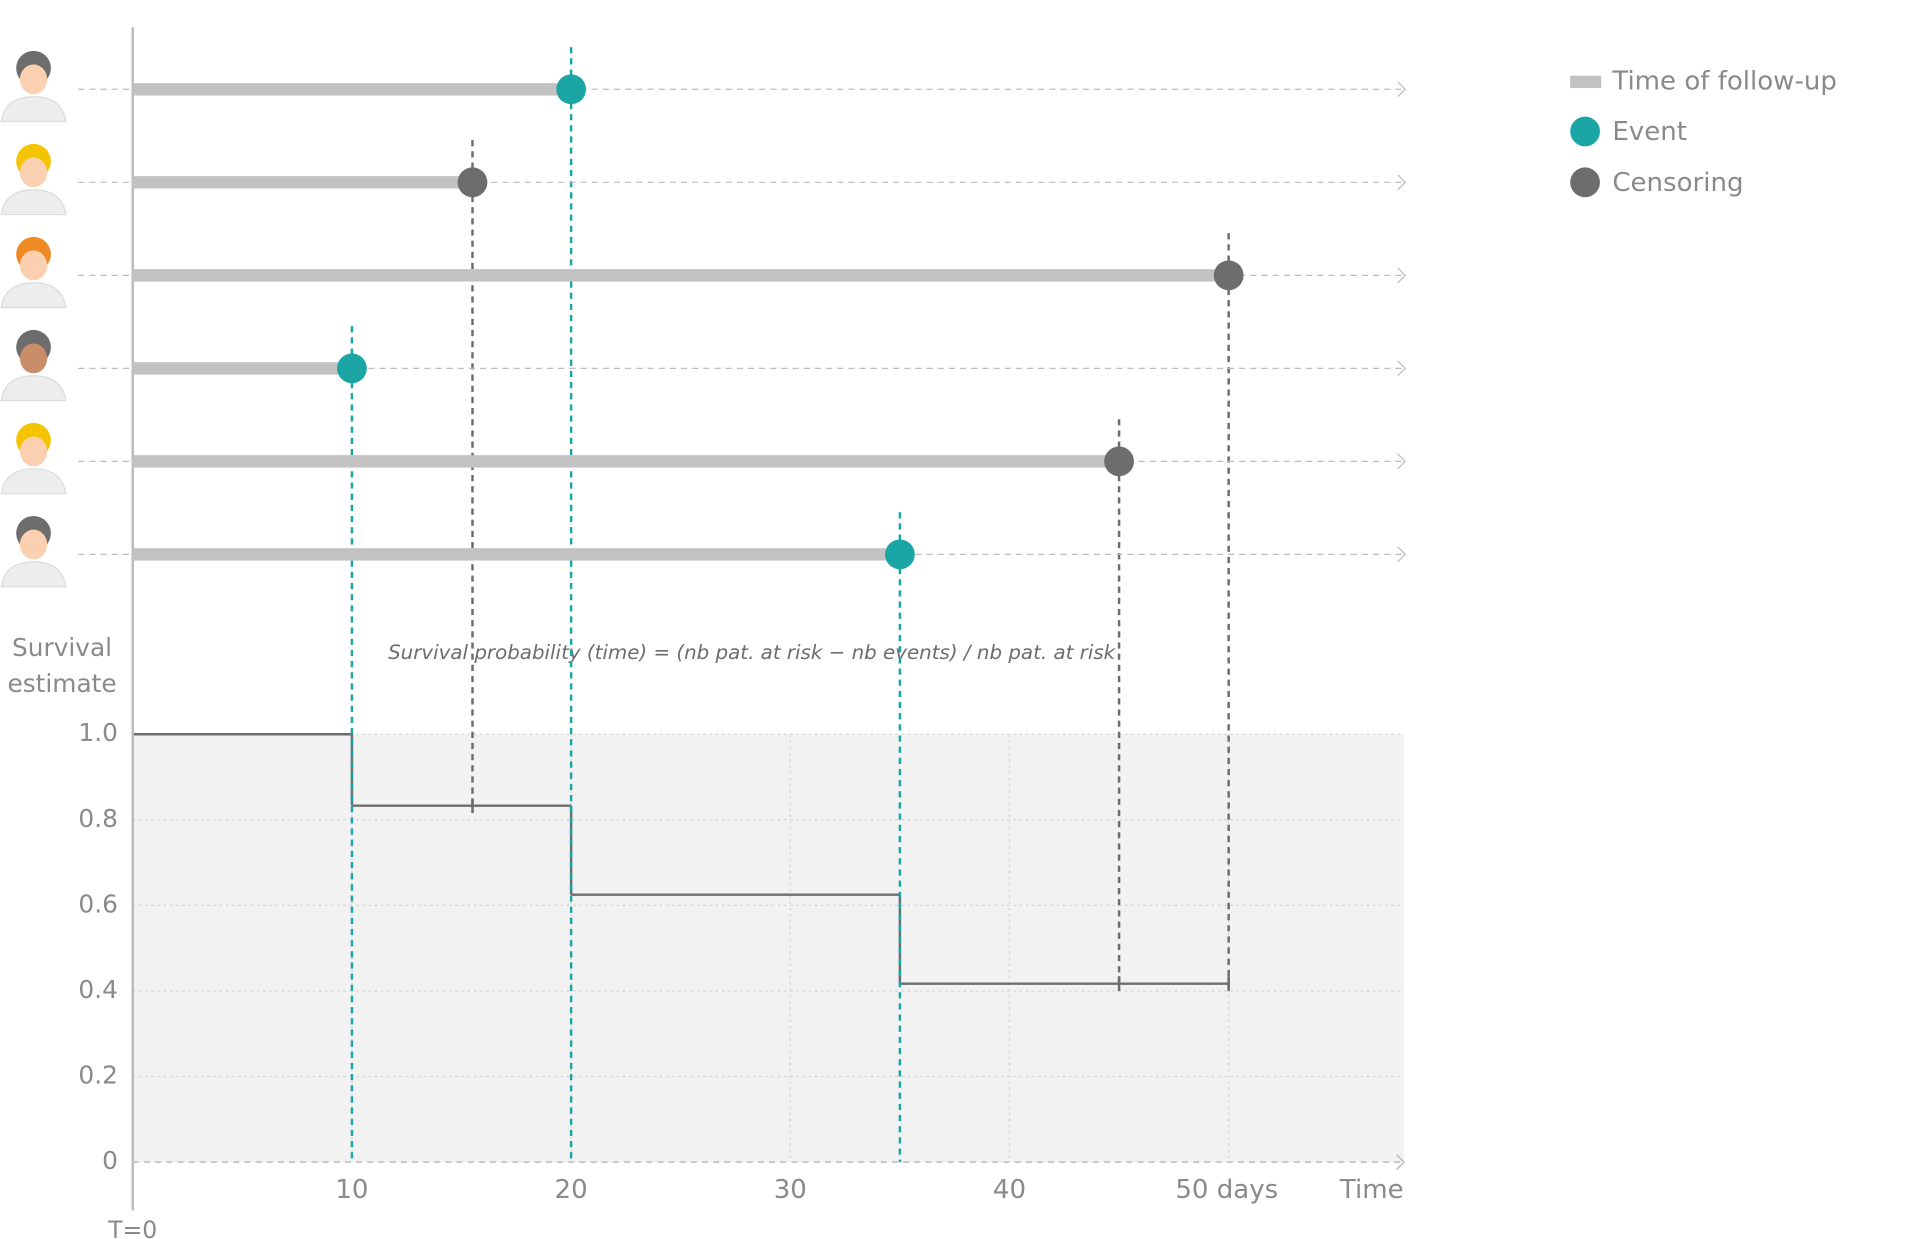 This screenshot has height=1239, width=1920. Describe the element at coordinates (351, 1190) in the screenshot. I see `x-tick-label: 10` at that location.